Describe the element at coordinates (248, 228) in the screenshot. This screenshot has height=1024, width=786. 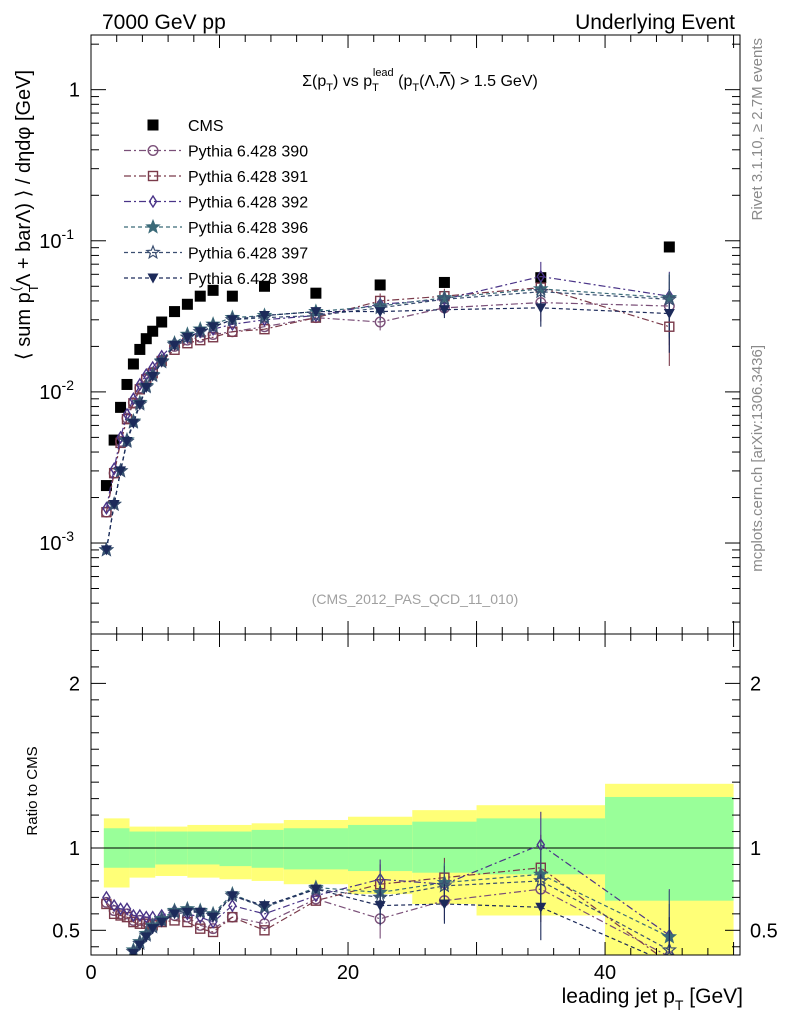
I see `legend-label: Pythia 6.428 396` at that location.